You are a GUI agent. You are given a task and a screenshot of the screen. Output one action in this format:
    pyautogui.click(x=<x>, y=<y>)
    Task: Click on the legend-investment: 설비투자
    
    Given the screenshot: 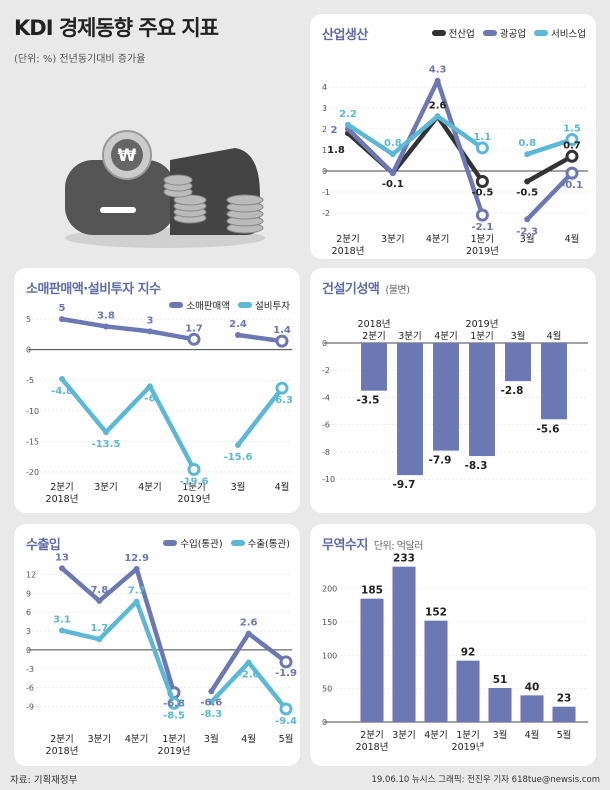 What is the action you would take?
    pyautogui.click(x=272, y=306)
    